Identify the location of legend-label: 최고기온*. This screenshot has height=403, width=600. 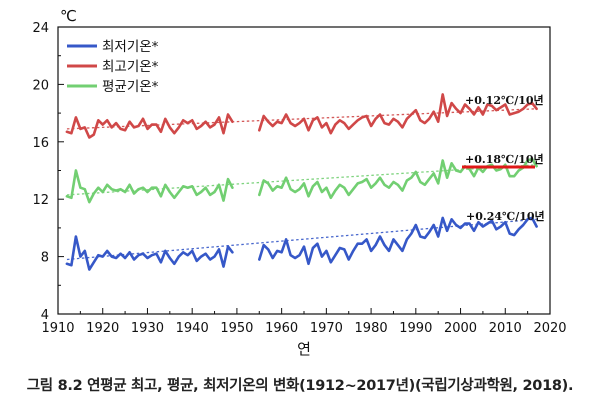
(130, 67).